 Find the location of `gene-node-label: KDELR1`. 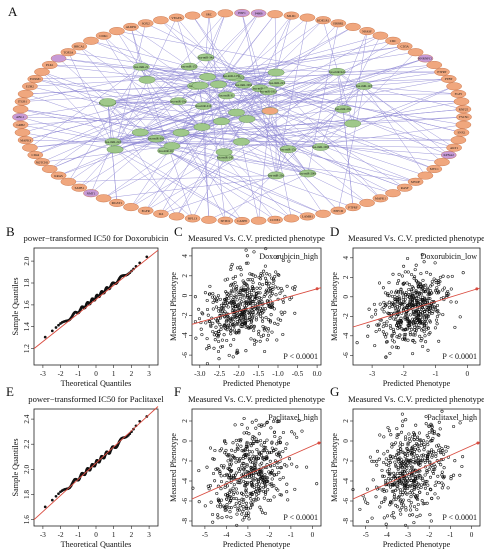

gene-node-label: KDELR1 is located at coordinates (323, 20).